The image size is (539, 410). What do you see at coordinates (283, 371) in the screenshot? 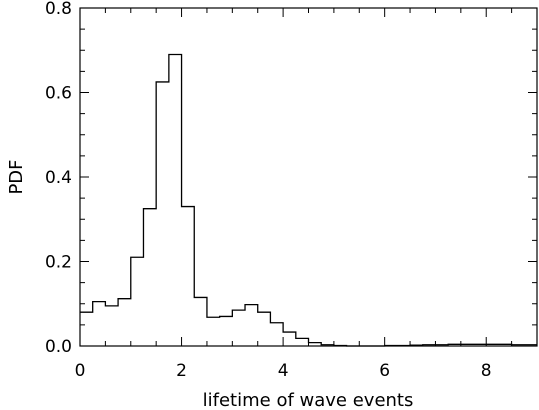
I see `x-tick-label: 4` at bounding box center [283, 371].